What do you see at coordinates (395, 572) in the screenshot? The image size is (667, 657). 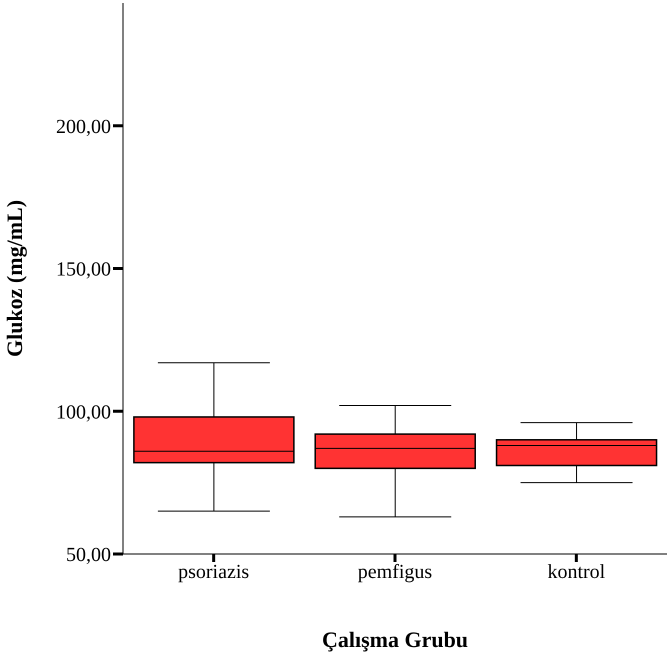 I see `x-tick-label: pemfigus` at bounding box center [395, 572].